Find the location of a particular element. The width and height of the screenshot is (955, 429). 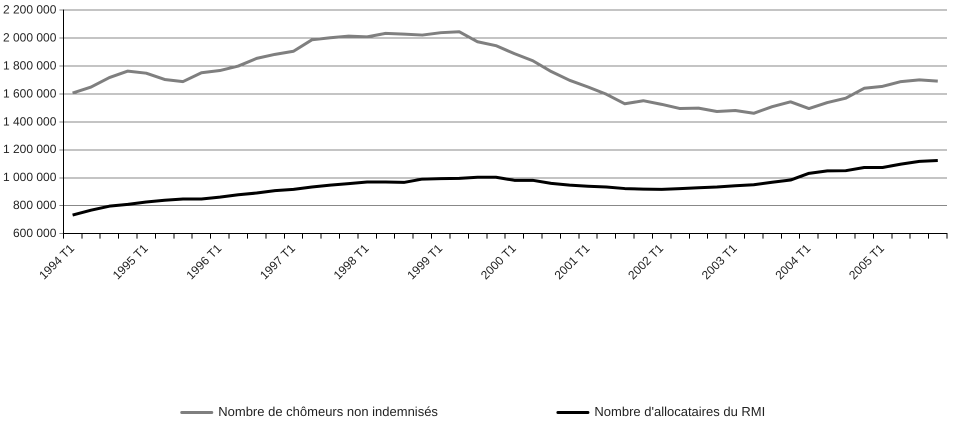

y-tick-label: 600 000 is located at coordinates (34, 233).